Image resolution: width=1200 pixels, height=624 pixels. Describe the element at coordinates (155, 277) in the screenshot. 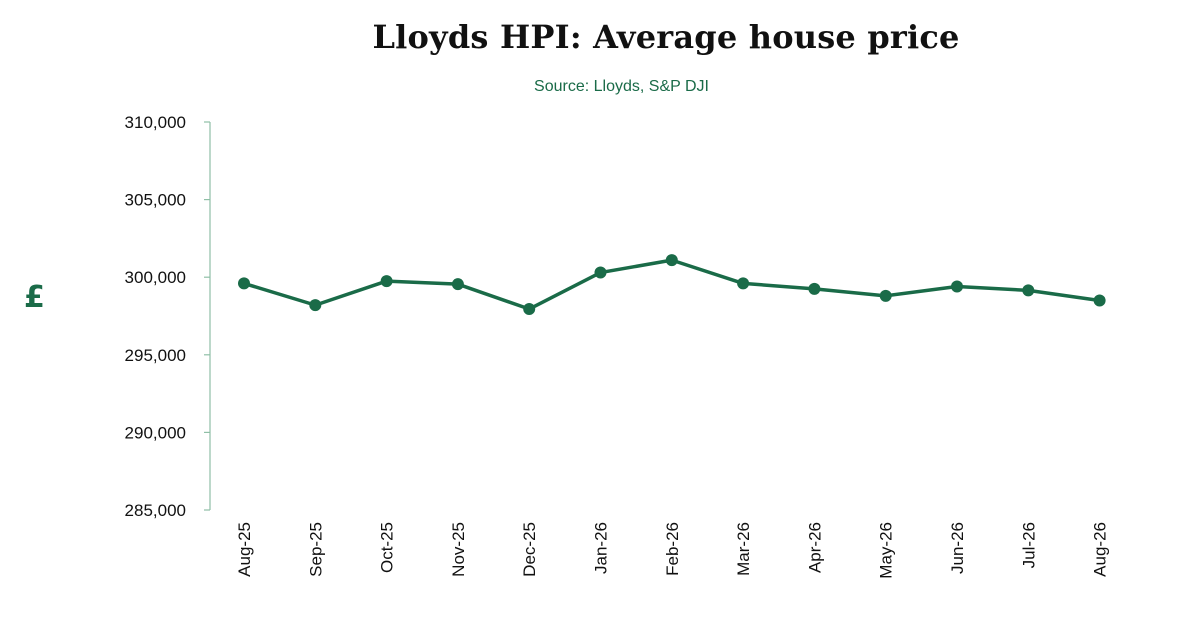

I see `y-tick-label: 300,000` at that location.